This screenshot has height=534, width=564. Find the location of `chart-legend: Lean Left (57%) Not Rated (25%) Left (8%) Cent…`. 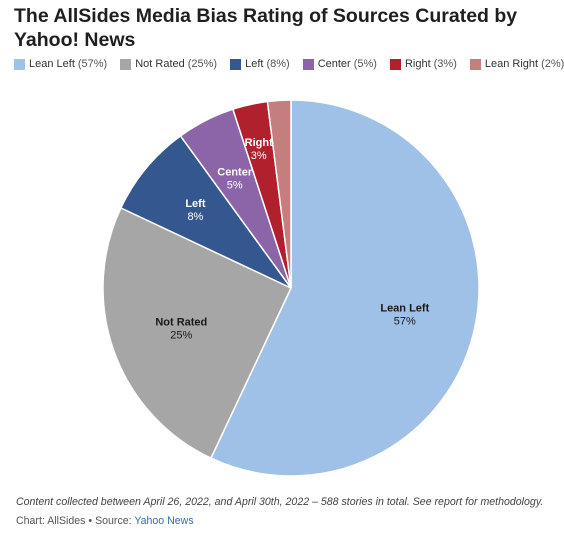

chart-legend: Lean Left (57%) Not Rated (25%) Left (8%) Cent… is located at coordinates (289, 64).